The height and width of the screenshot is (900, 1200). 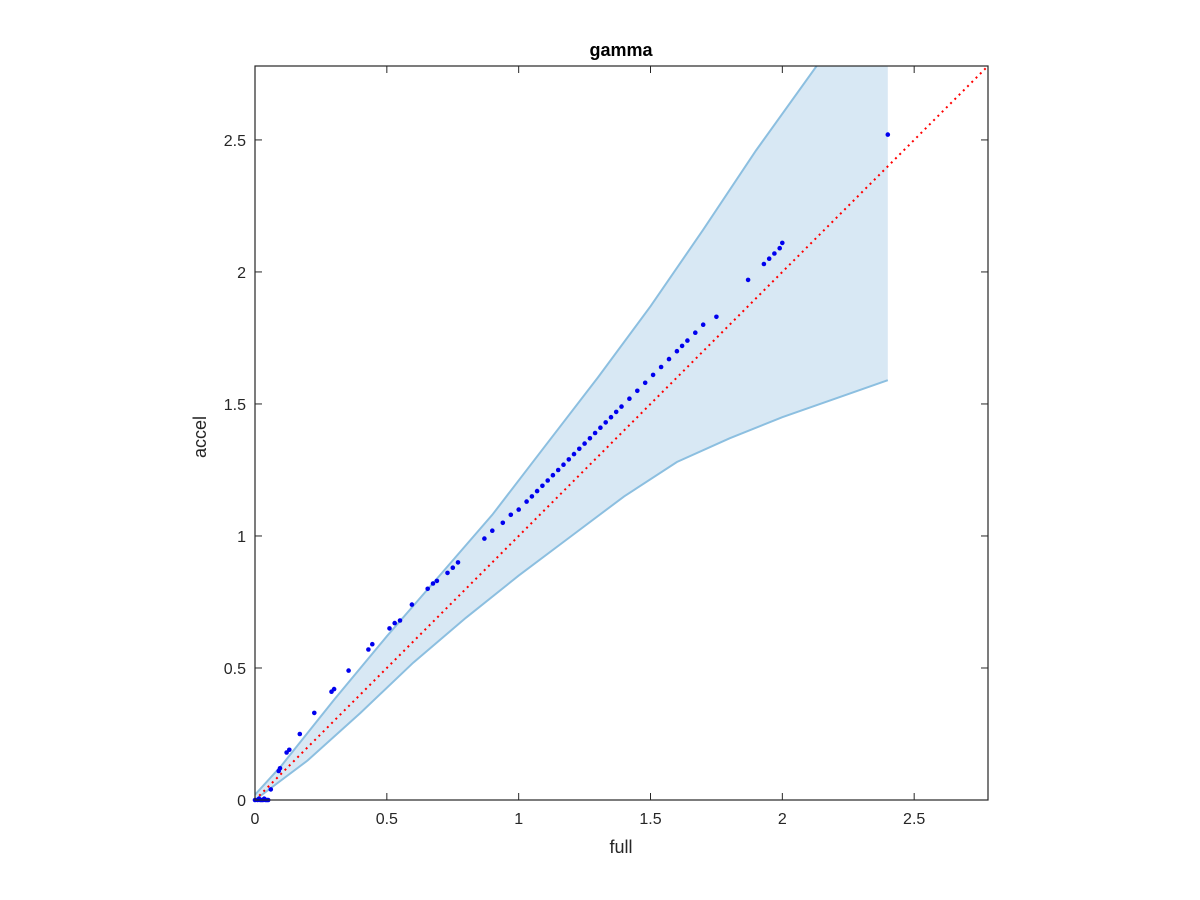 What do you see at coordinates (518, 819) in the screenshot?
I see `x-tick-label: 1` at bounding box center [518, 819].